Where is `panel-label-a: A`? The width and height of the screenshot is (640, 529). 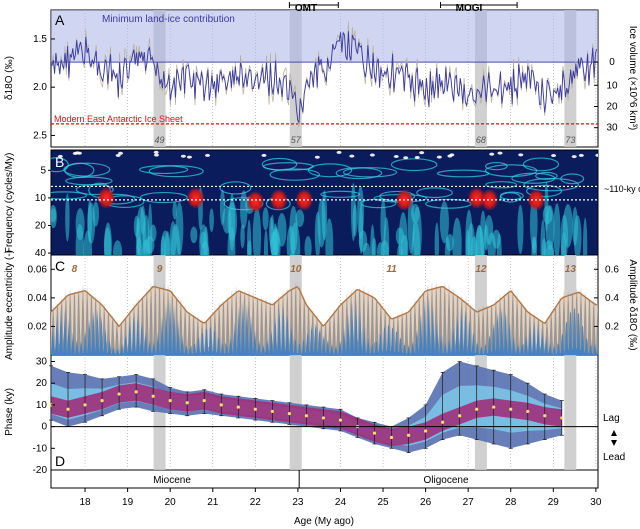
panel-label-a: A is located at coordinates (60, 20).